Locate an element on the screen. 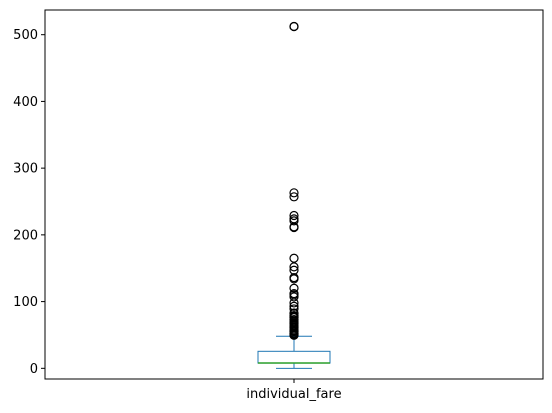  y-tick-label: 300 is located at coordinates (25, 169).